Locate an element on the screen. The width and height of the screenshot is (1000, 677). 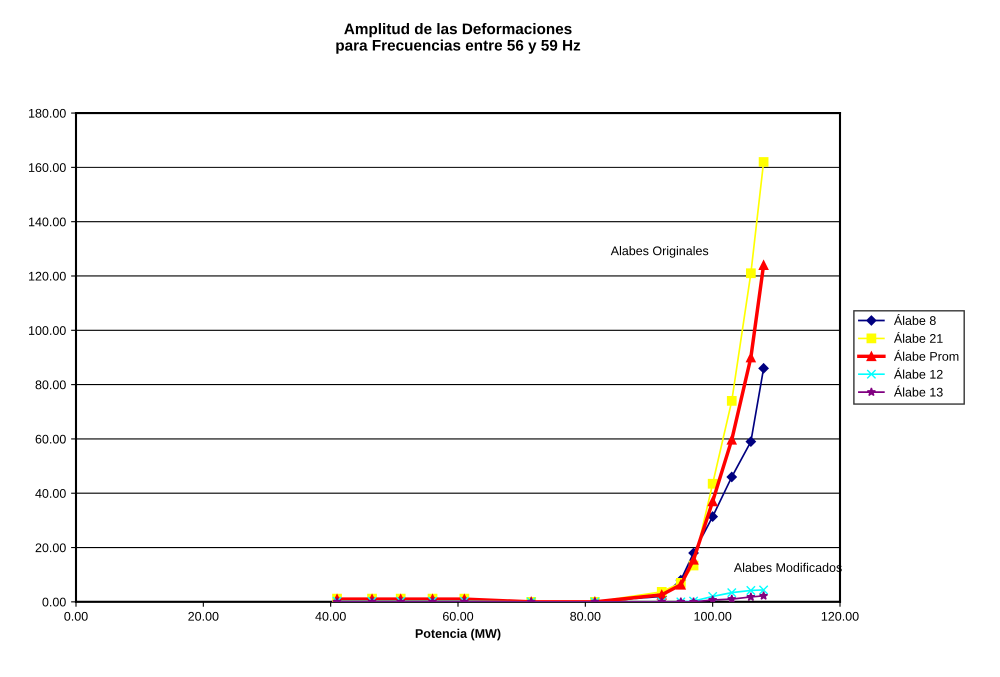
y-tick-label: 40.00 is located at coordinates (50, 493).